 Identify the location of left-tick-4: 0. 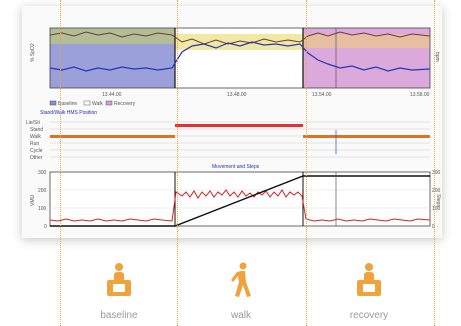
(45, 227).